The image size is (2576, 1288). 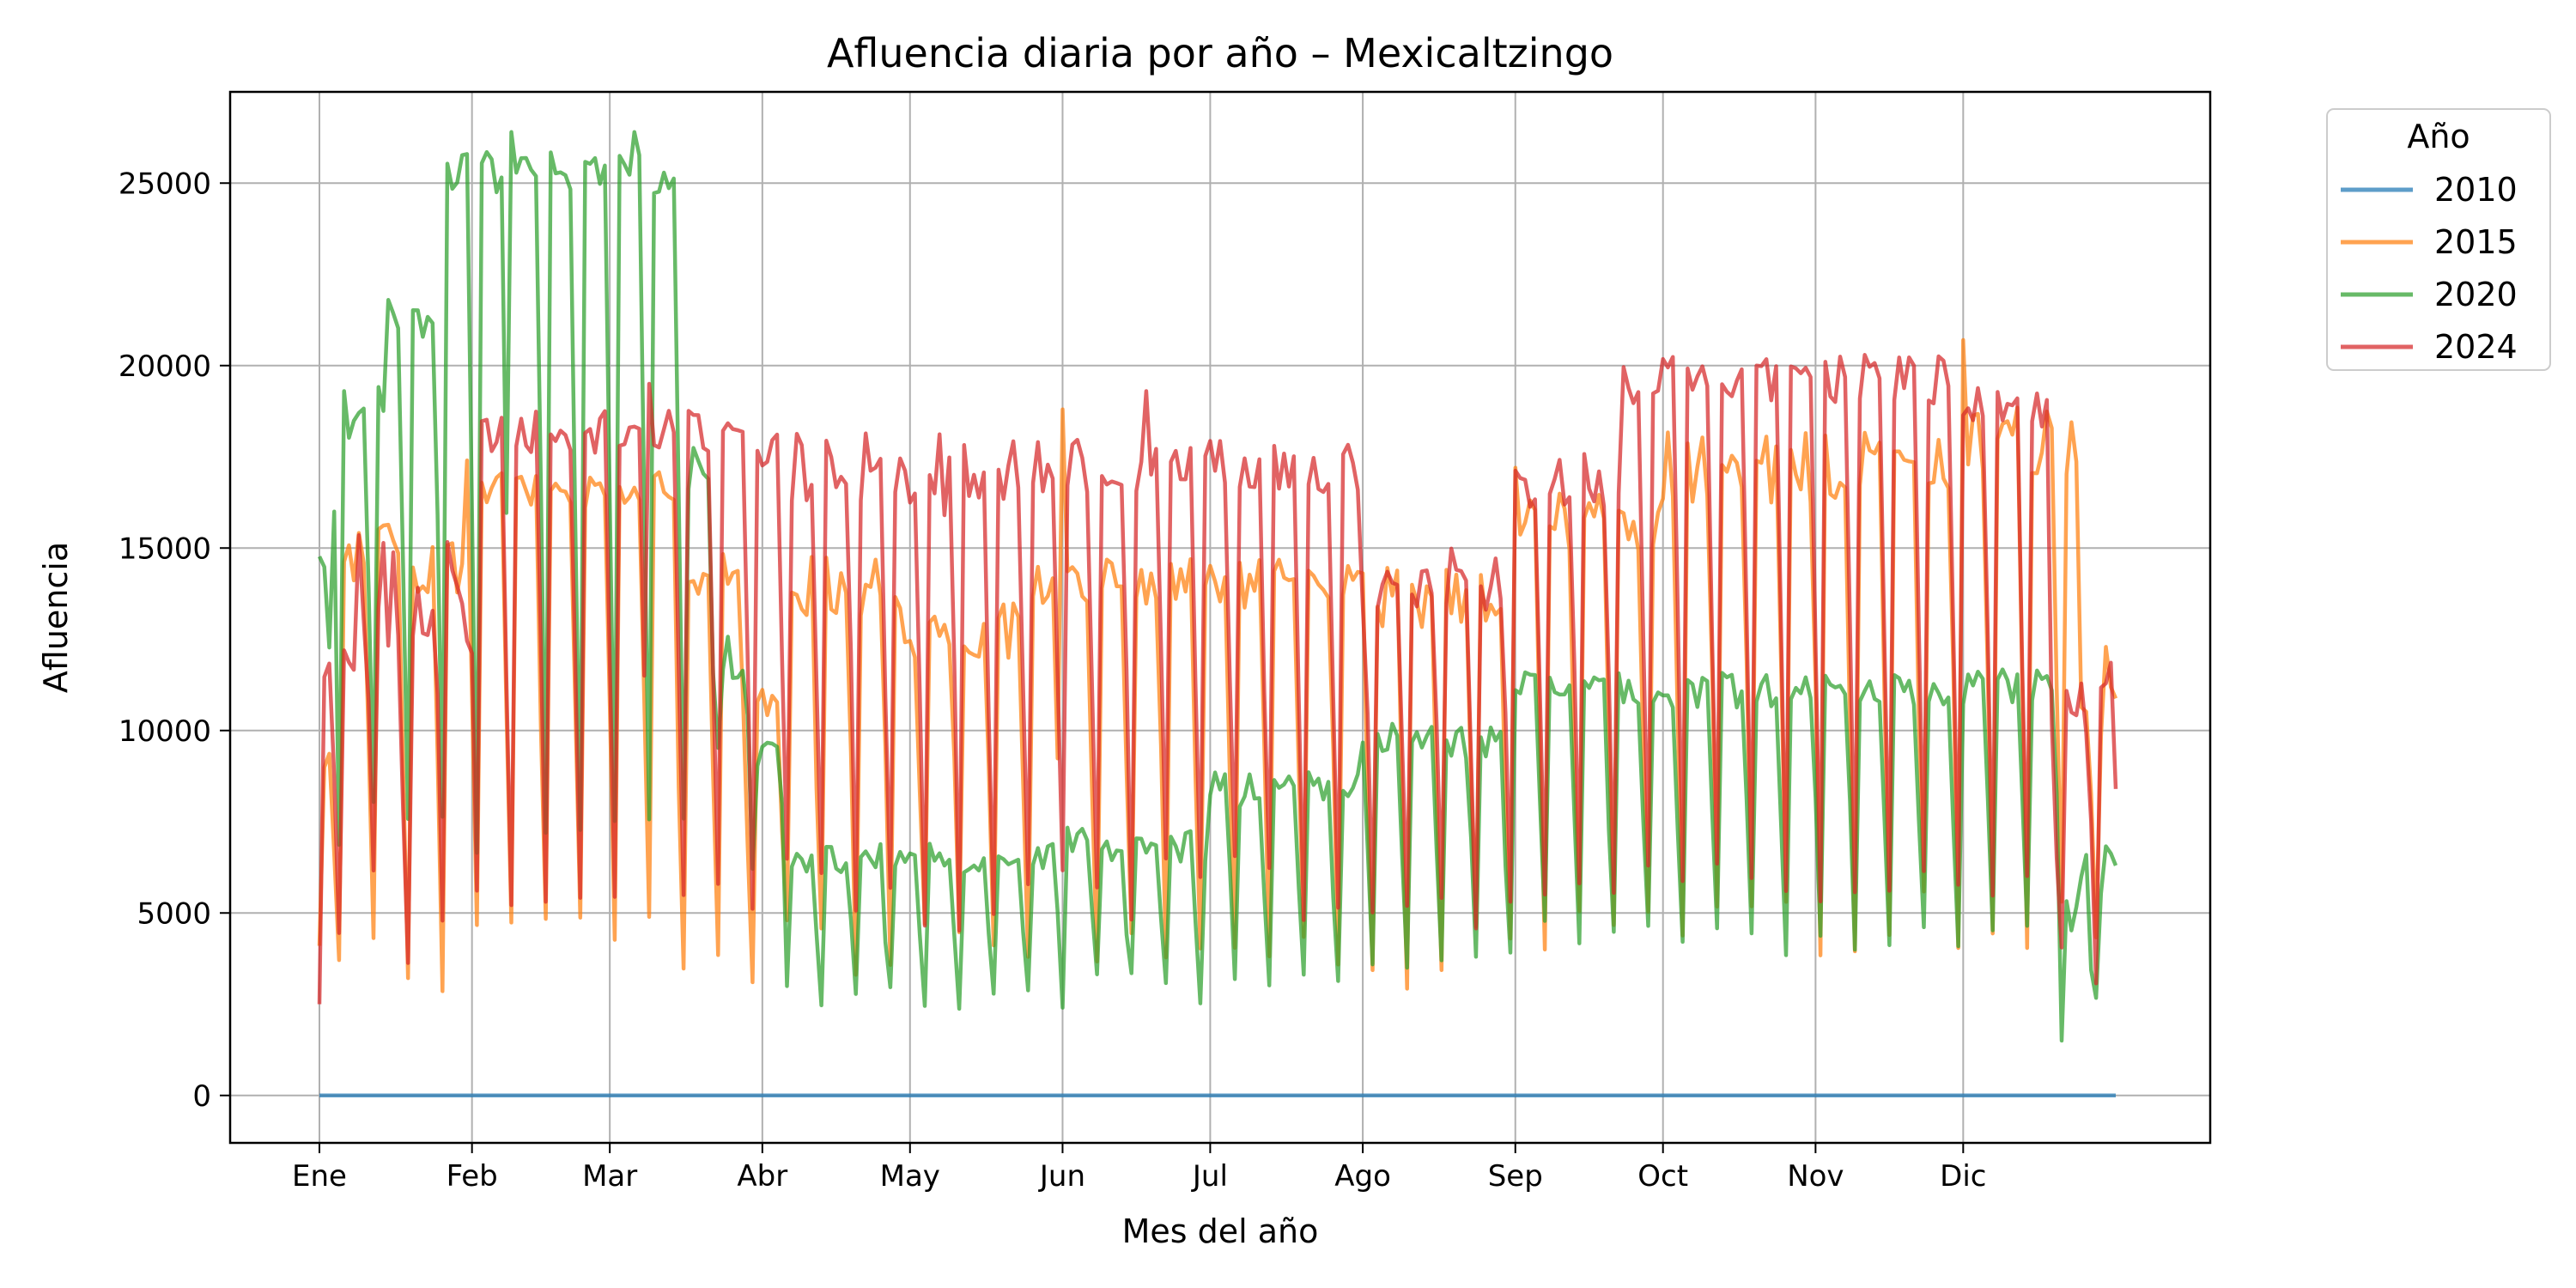 I want to click on x-tick-label: Nov, so click(x=1815, y=1177).